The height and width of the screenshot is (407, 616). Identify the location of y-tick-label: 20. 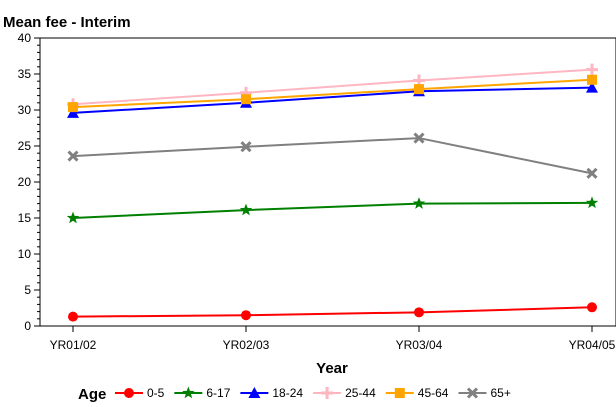
(25, 182).